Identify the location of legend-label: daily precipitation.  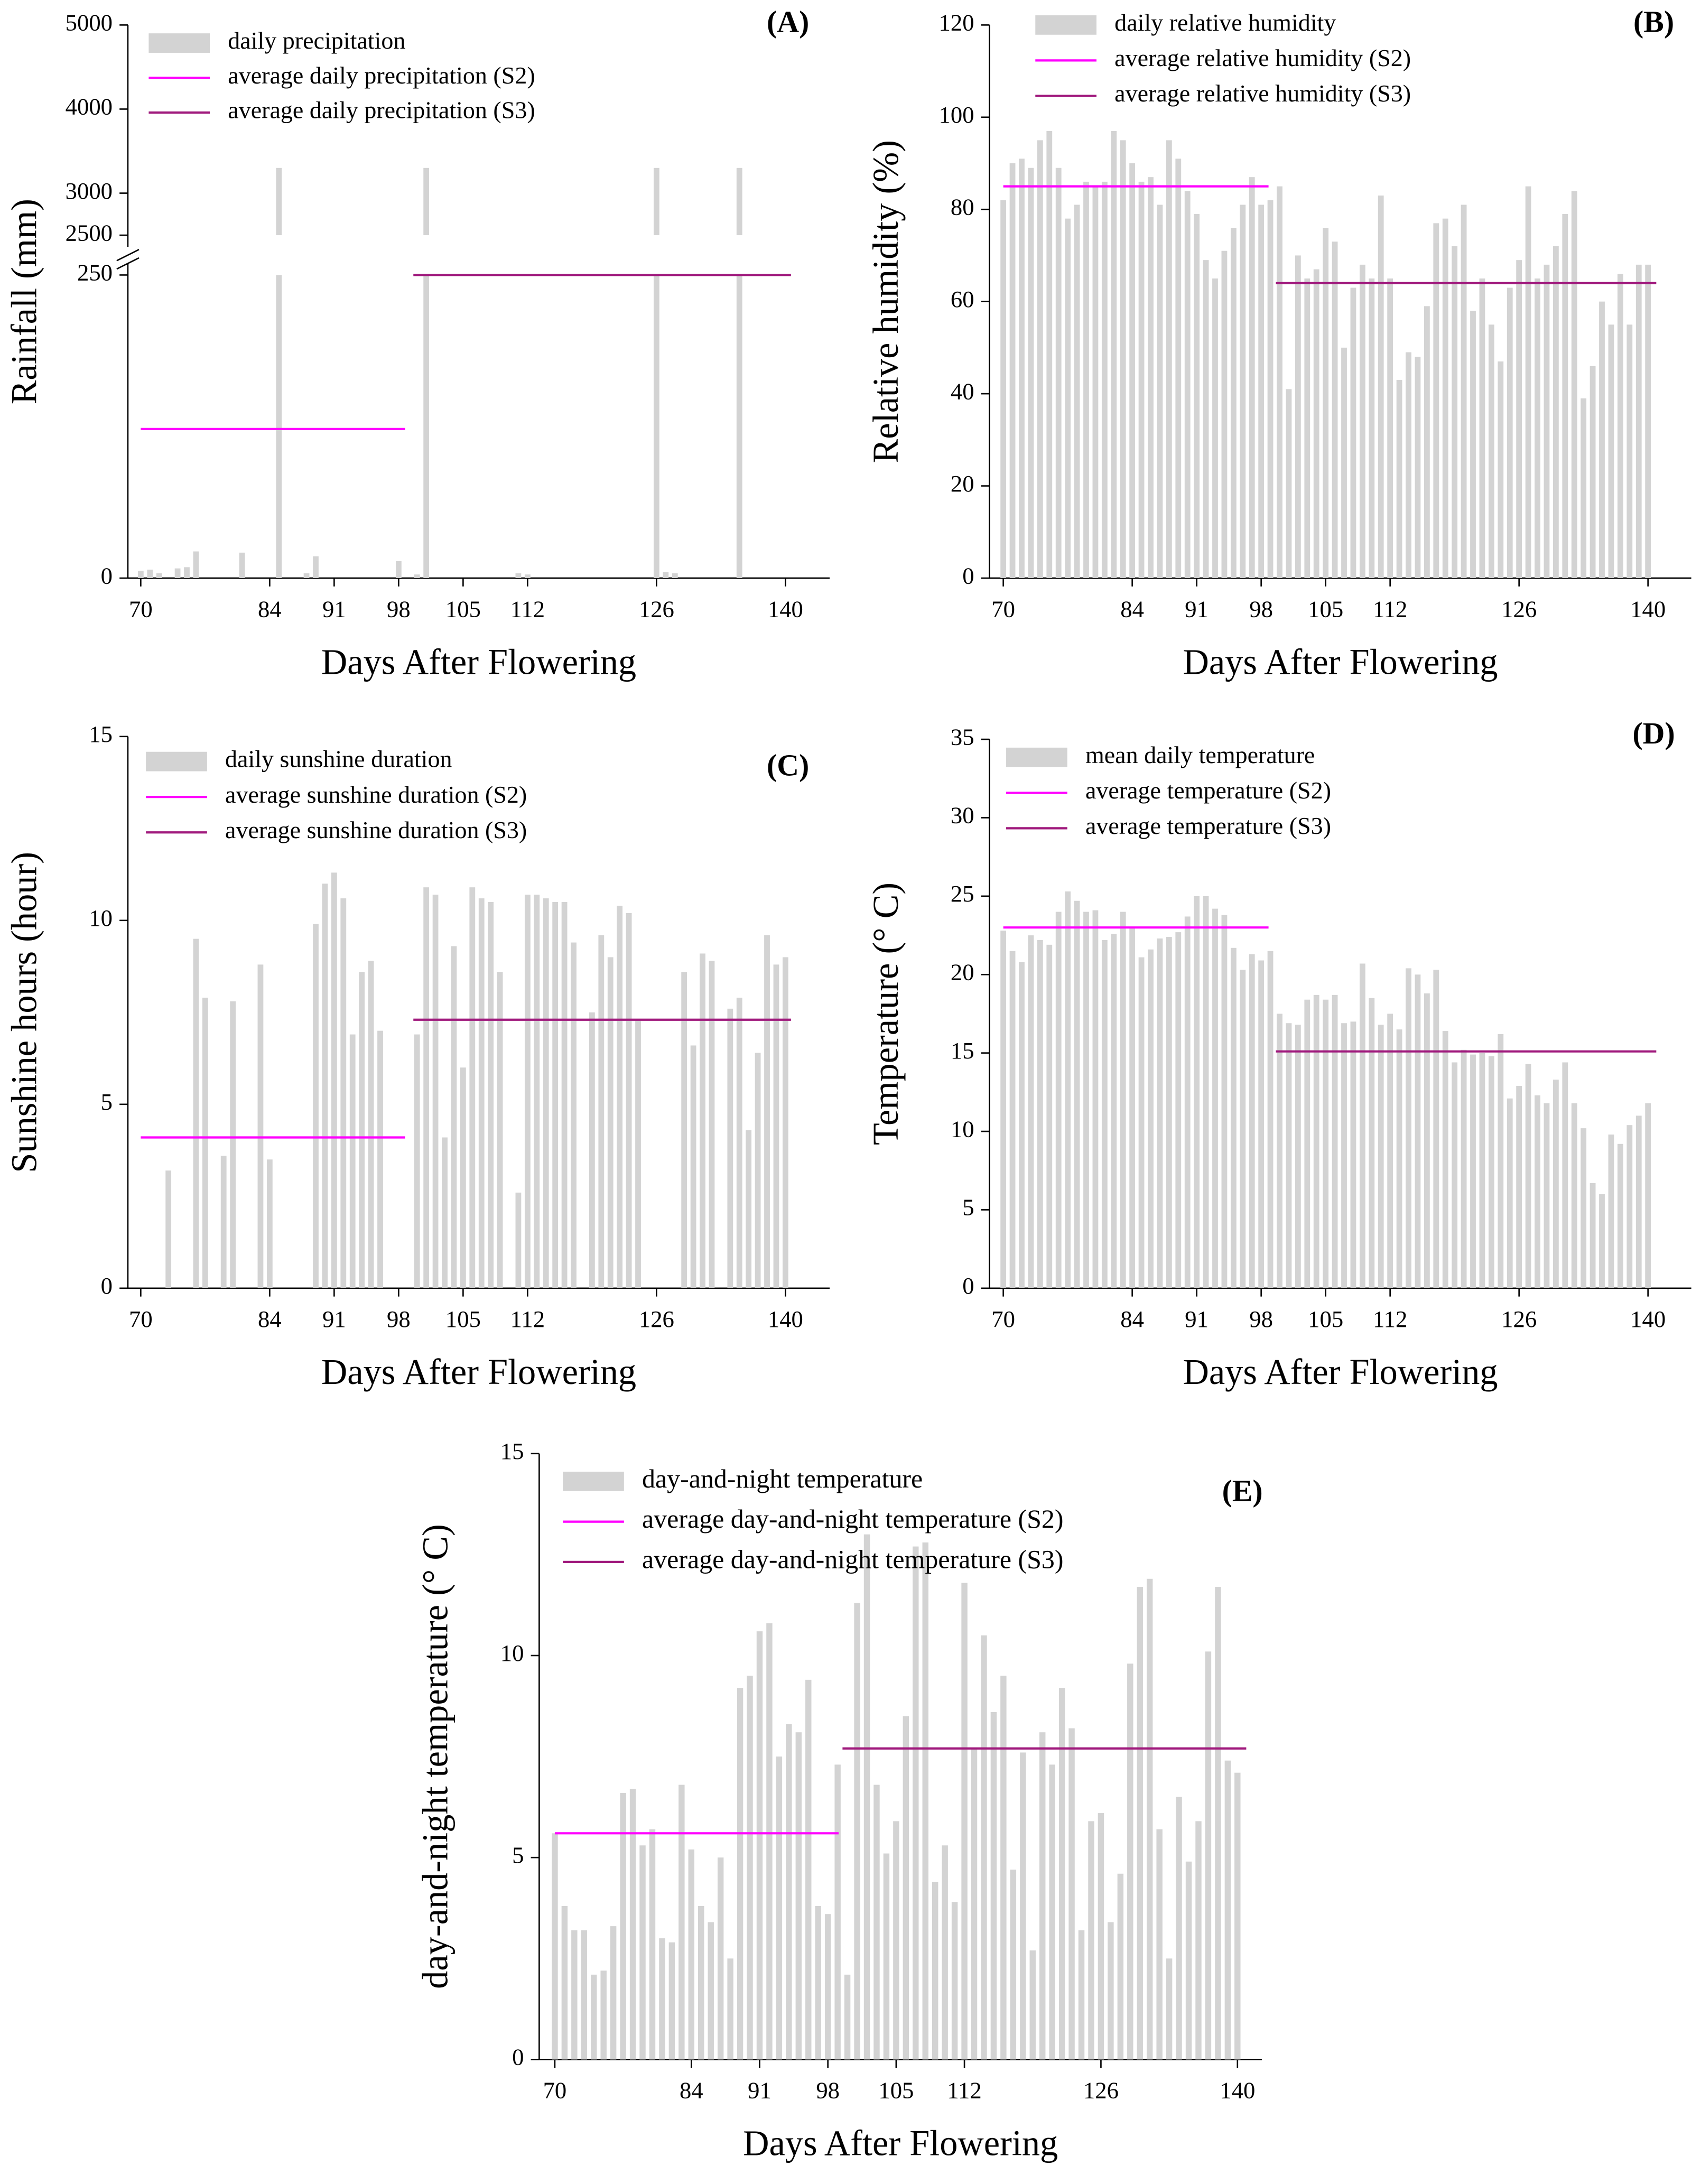
(316, 40).